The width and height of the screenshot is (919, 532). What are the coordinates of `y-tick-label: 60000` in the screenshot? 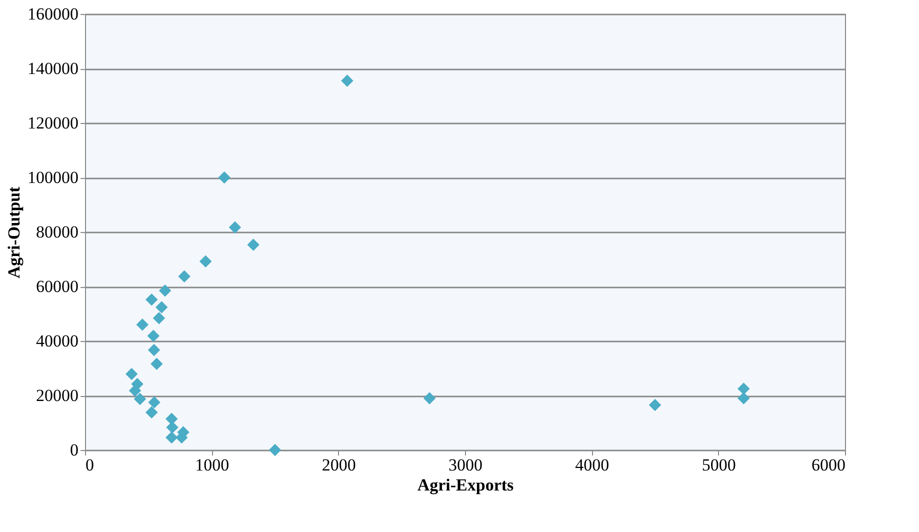 It's located at (57, 286).